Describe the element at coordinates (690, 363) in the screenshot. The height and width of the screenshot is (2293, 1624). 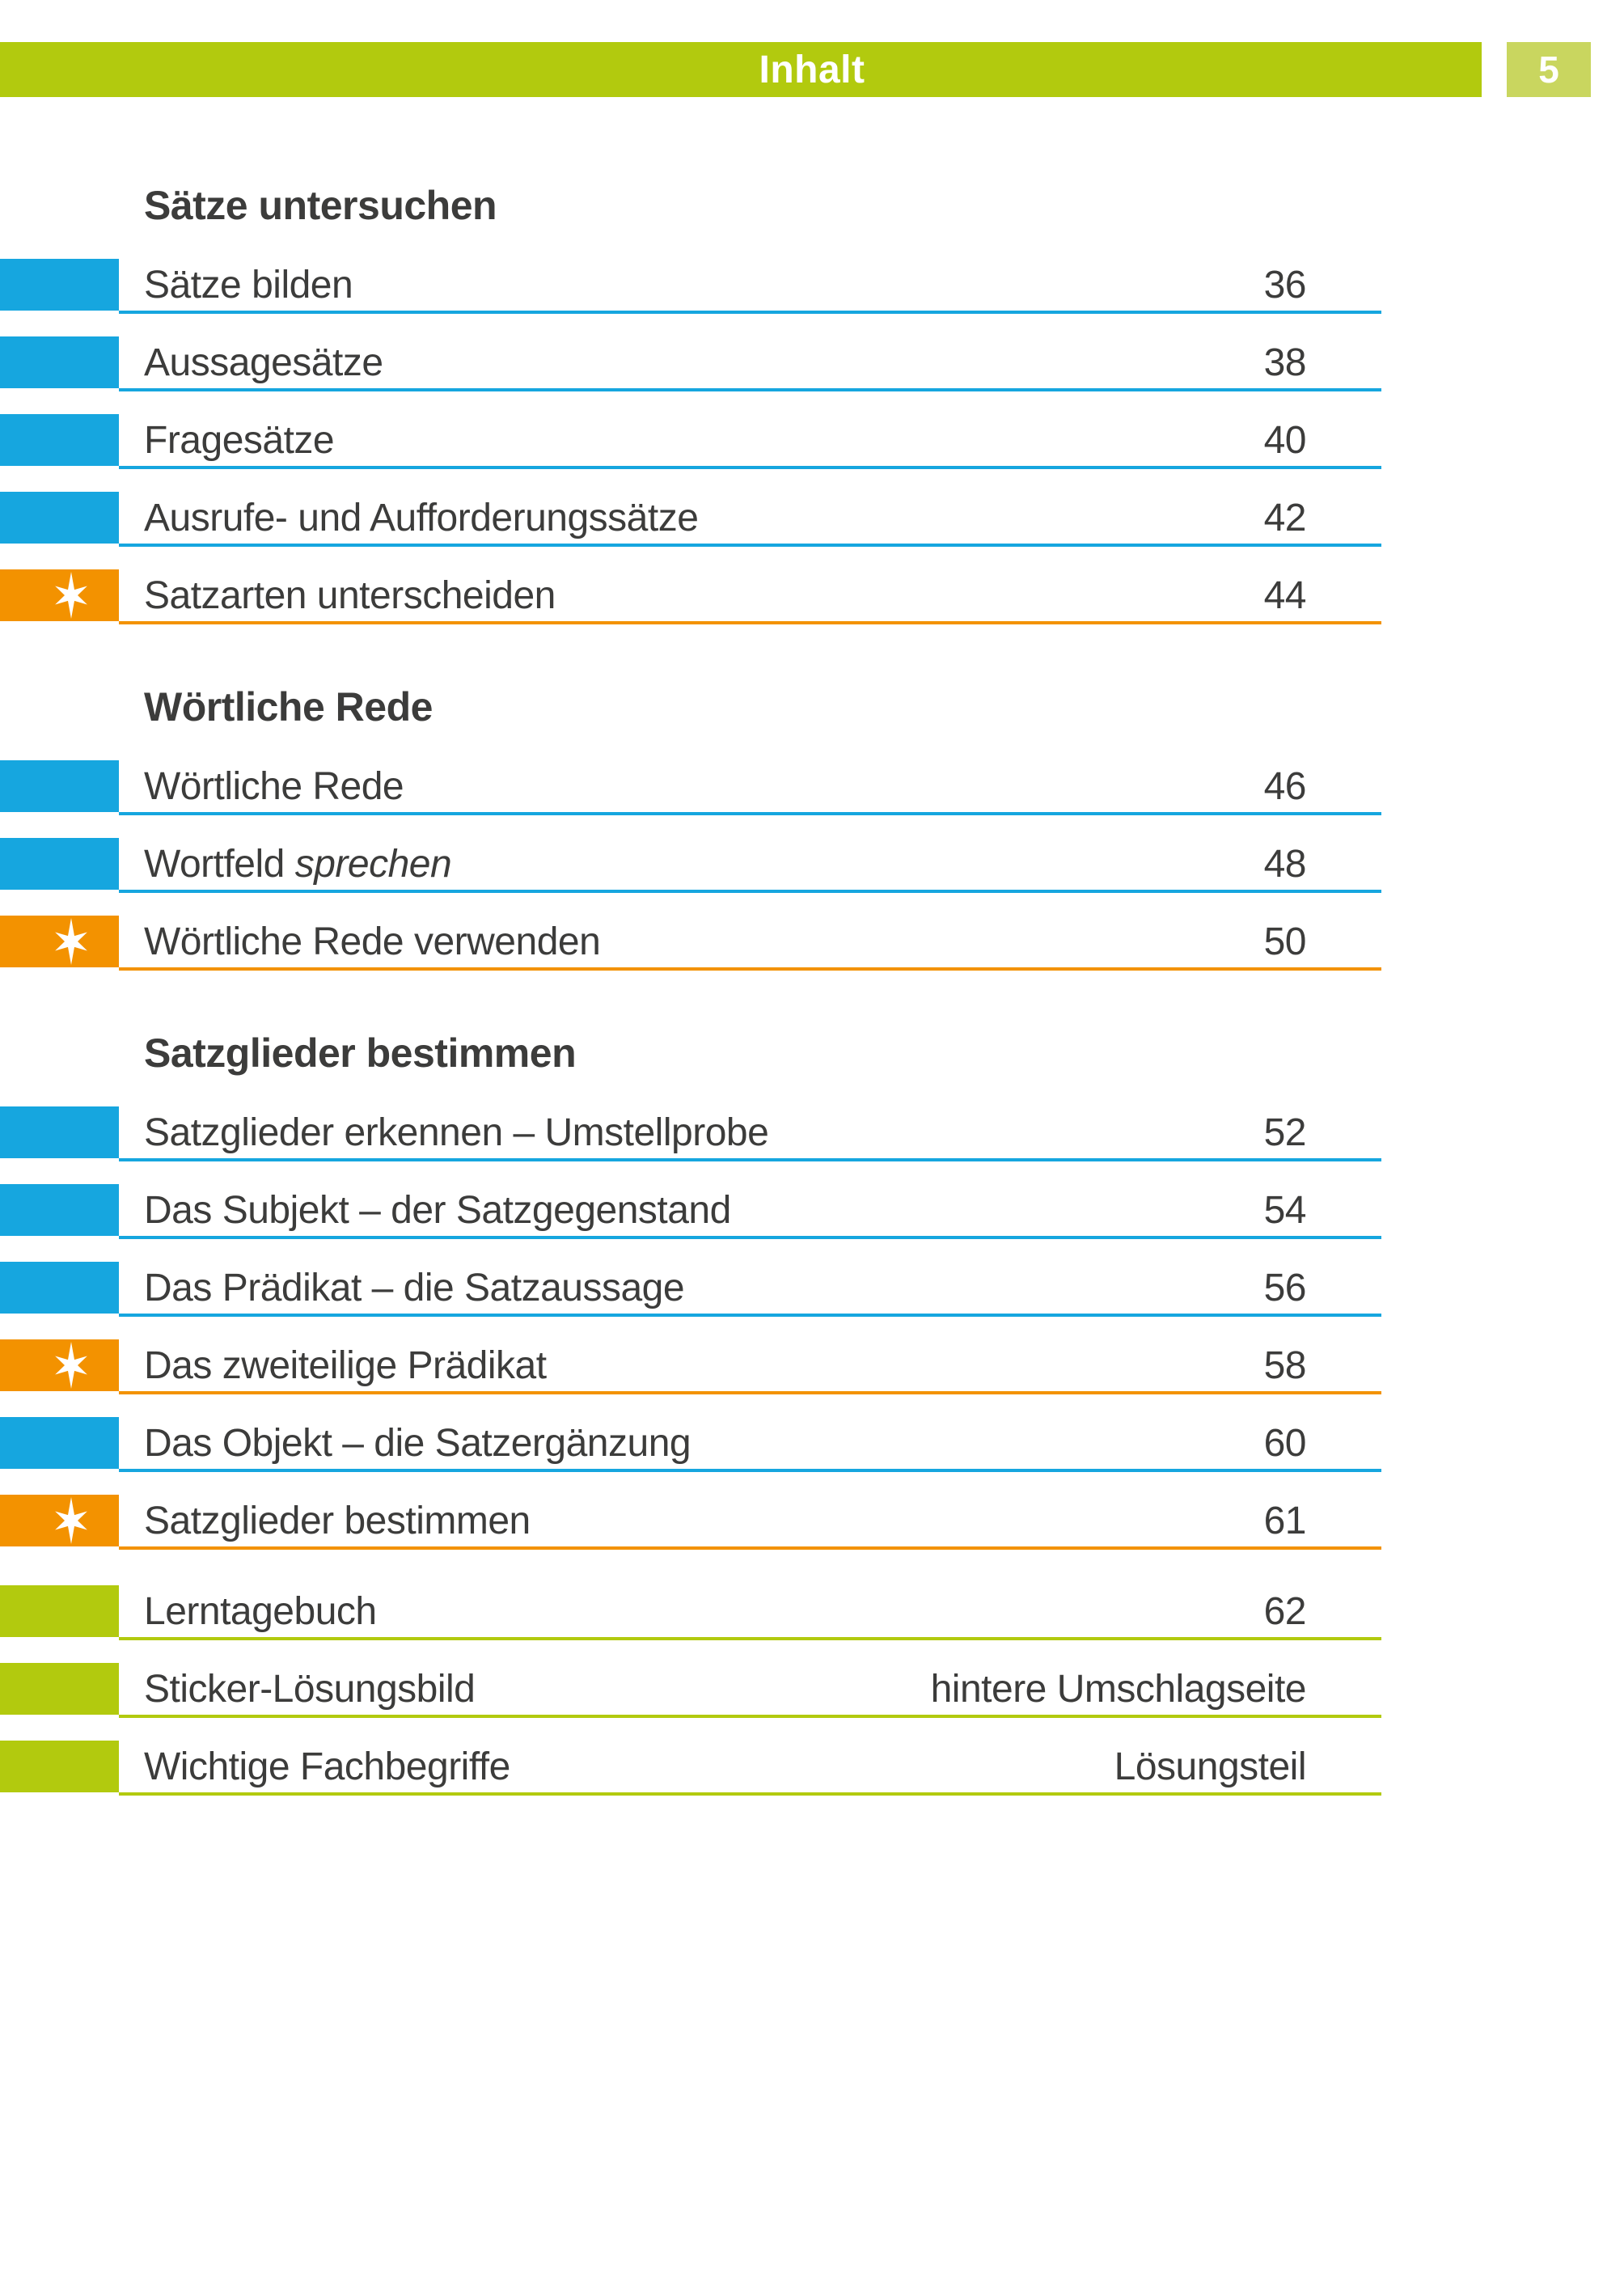
I see `toc-row: Aussagesätze 38` at that location.